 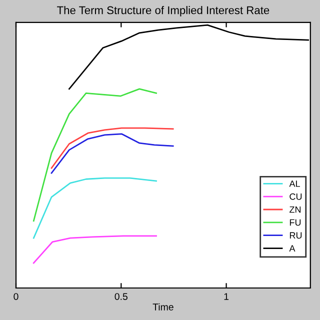 I want to click on legend-label: RU, so click(x=296, y=235).